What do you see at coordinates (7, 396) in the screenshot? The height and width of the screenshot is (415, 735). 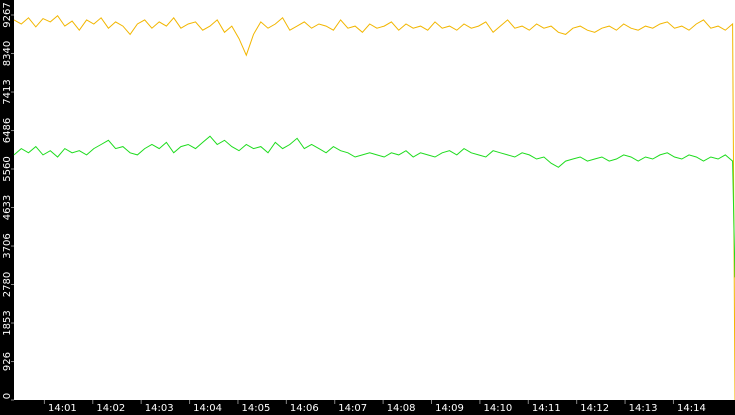 I see `y-tick-label: 0` at bounding box center [7, 396].